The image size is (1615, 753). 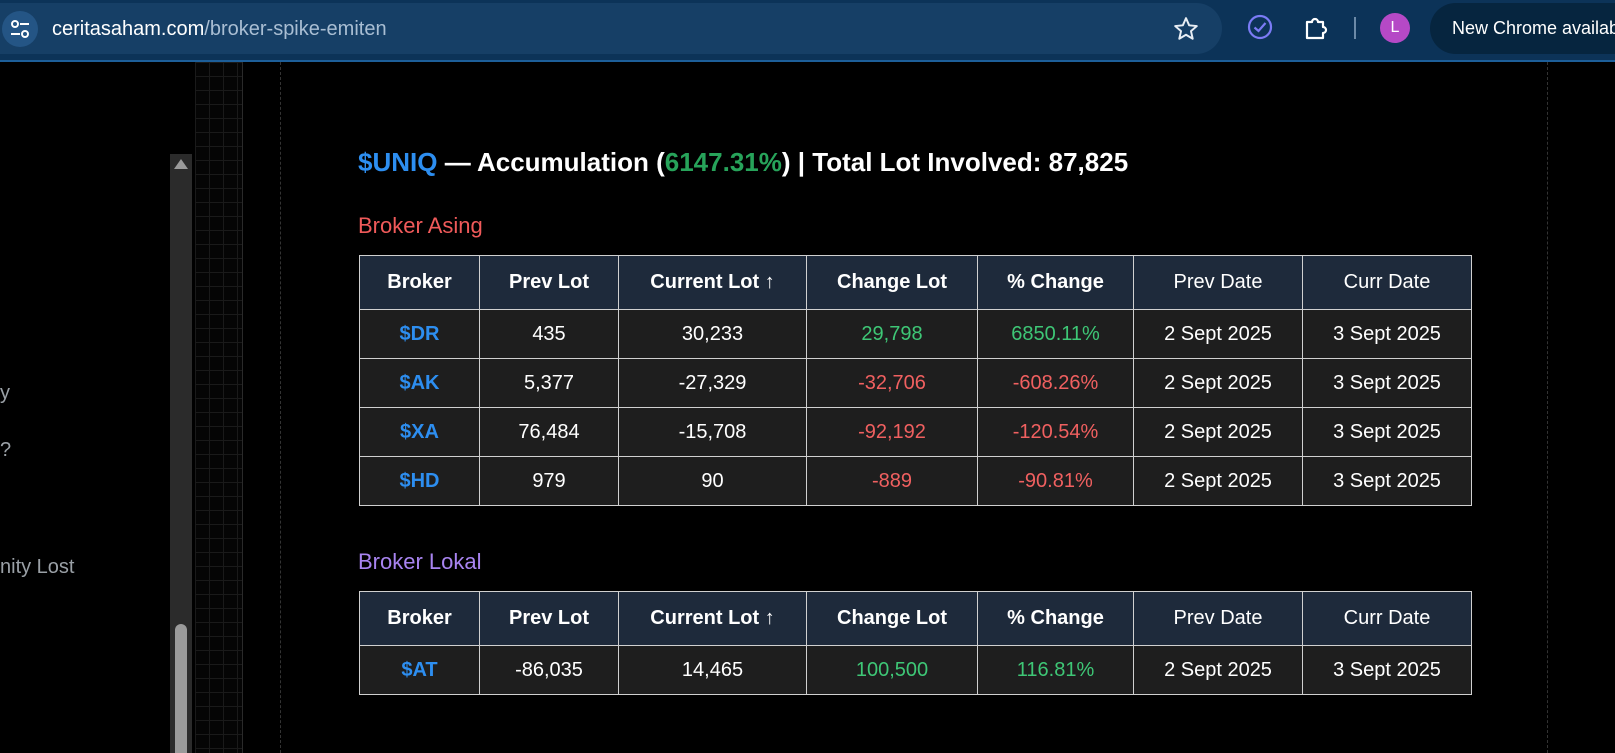 What do you see at coordinates (955, 162) in the screenshot?
I see `headline-text-2: ) | Total Lot Involved: 87,825` at bounding box center [955, 162].